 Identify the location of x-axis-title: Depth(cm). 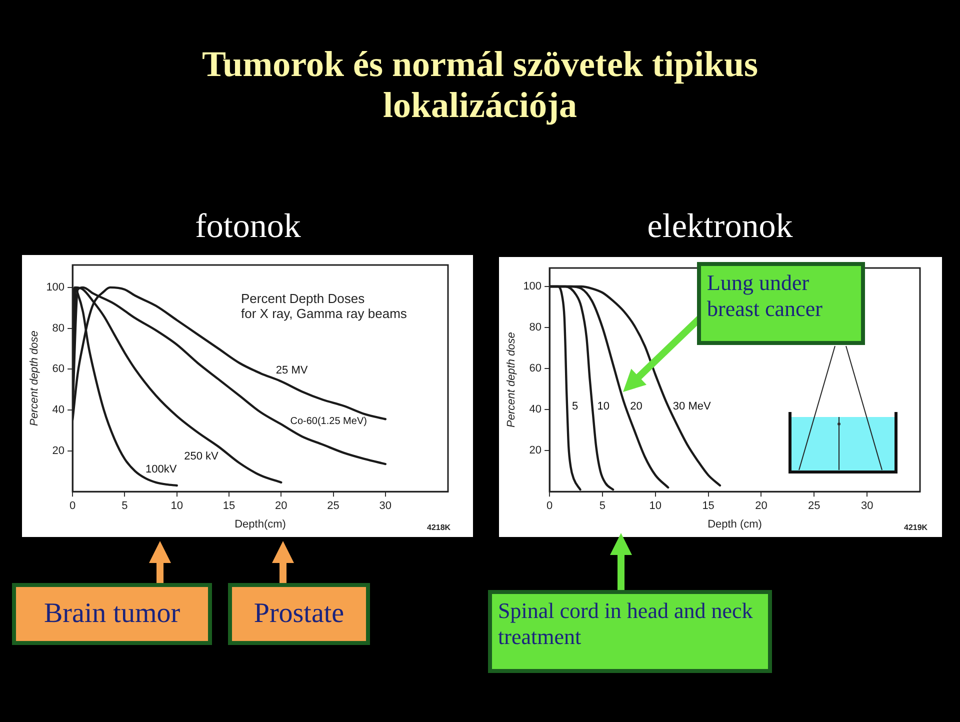
(260, 524).